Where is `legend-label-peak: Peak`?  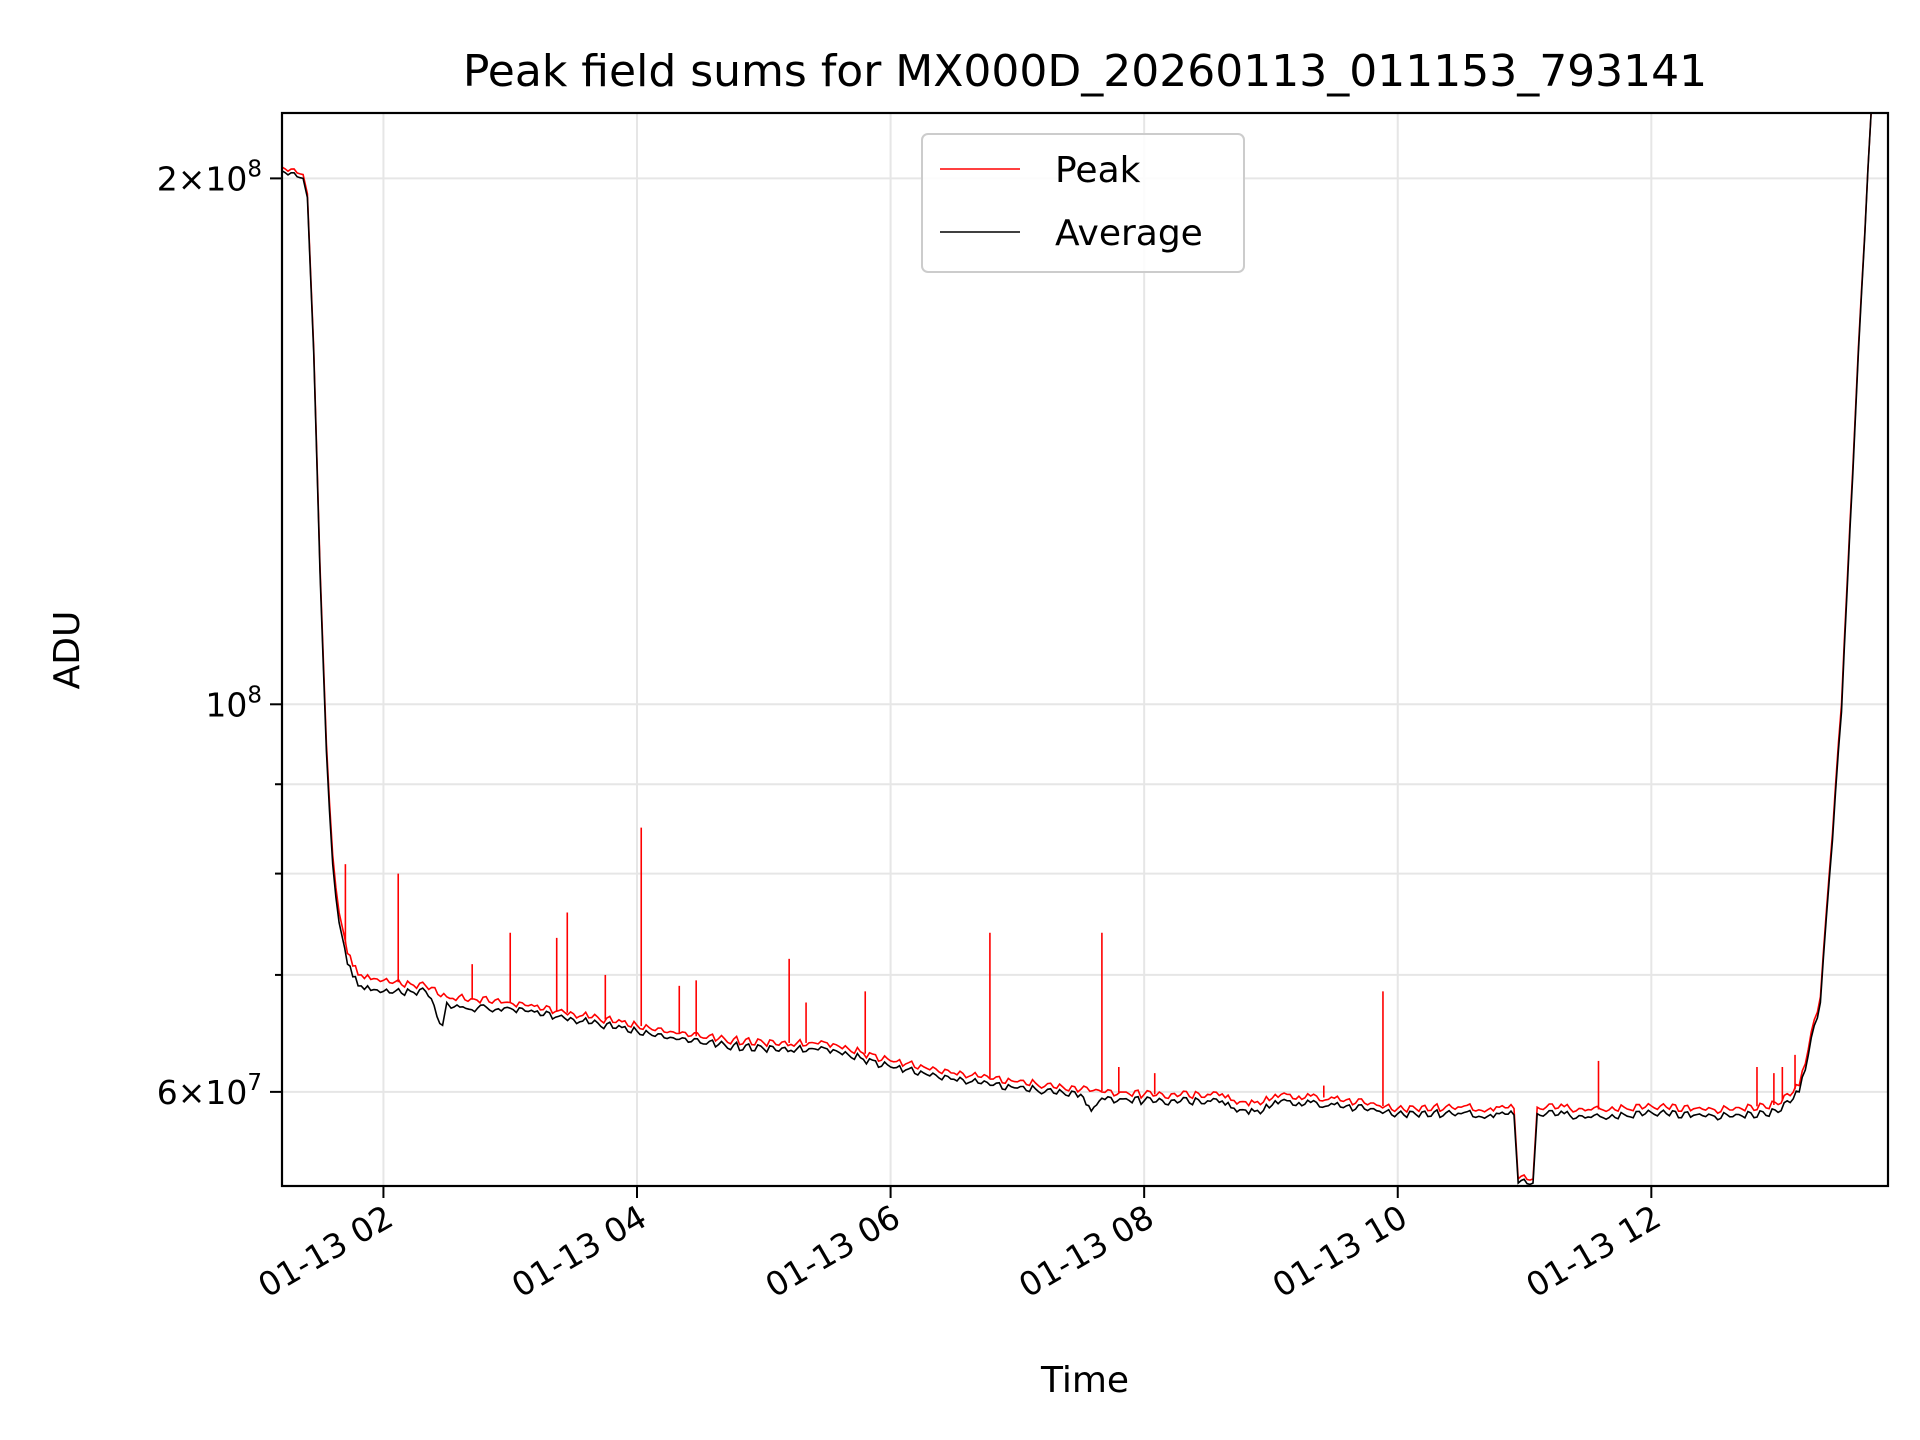 legend-label-peak: Peak is located at coordinates (1098, 170).